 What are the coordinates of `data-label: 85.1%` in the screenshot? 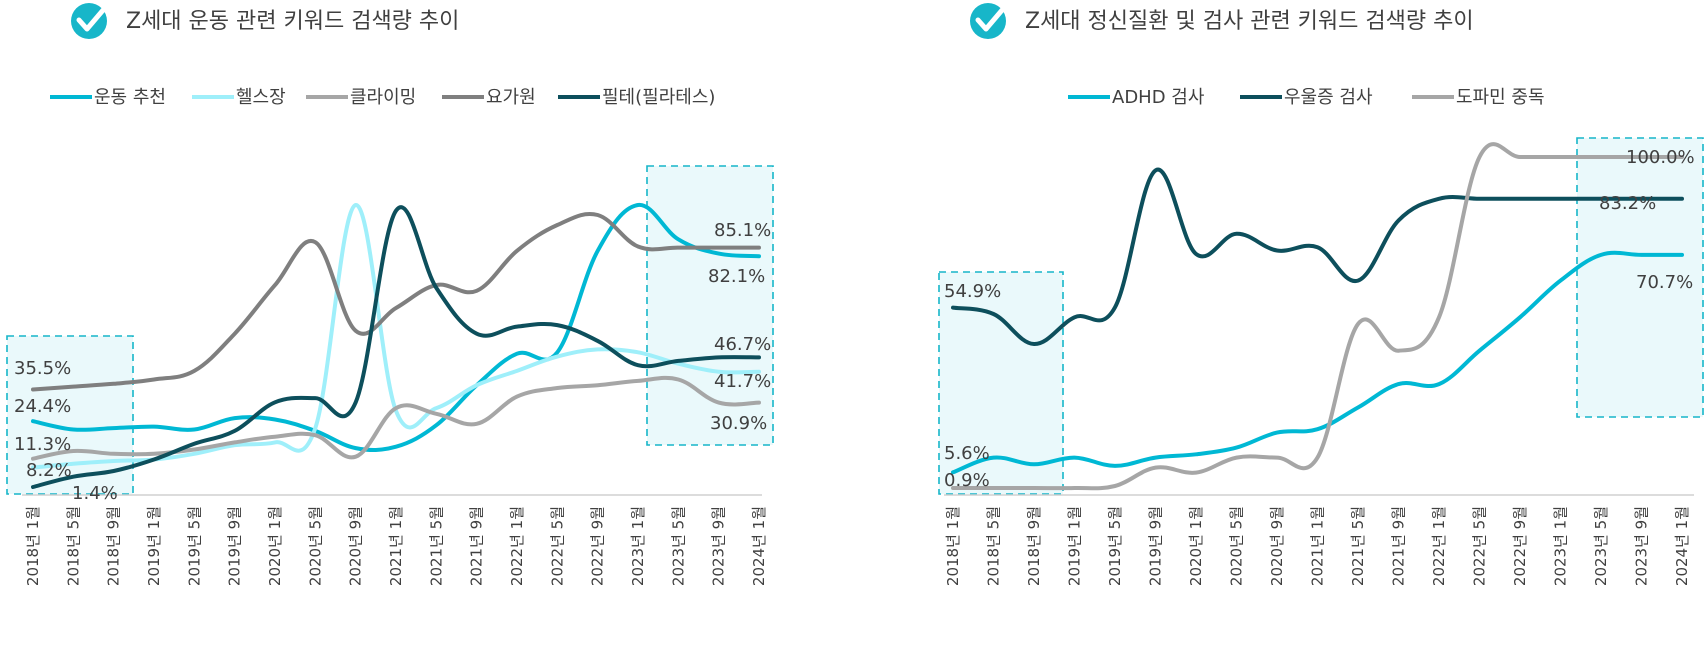 It's located at (742, 230).